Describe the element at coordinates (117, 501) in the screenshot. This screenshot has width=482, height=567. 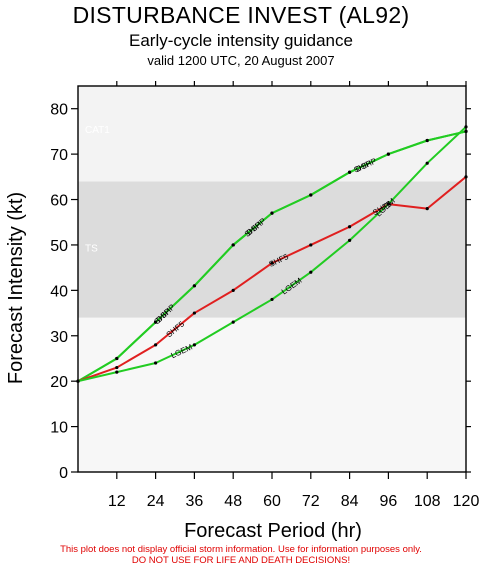
I see `x-tick-label: 12` at that location.